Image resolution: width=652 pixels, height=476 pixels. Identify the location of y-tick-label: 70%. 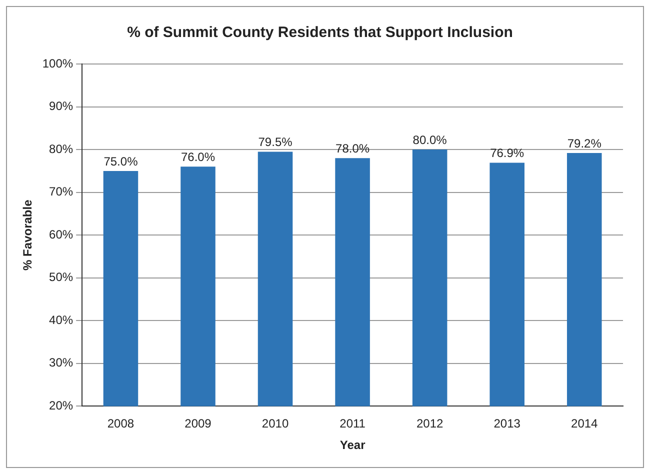
(61, 191).